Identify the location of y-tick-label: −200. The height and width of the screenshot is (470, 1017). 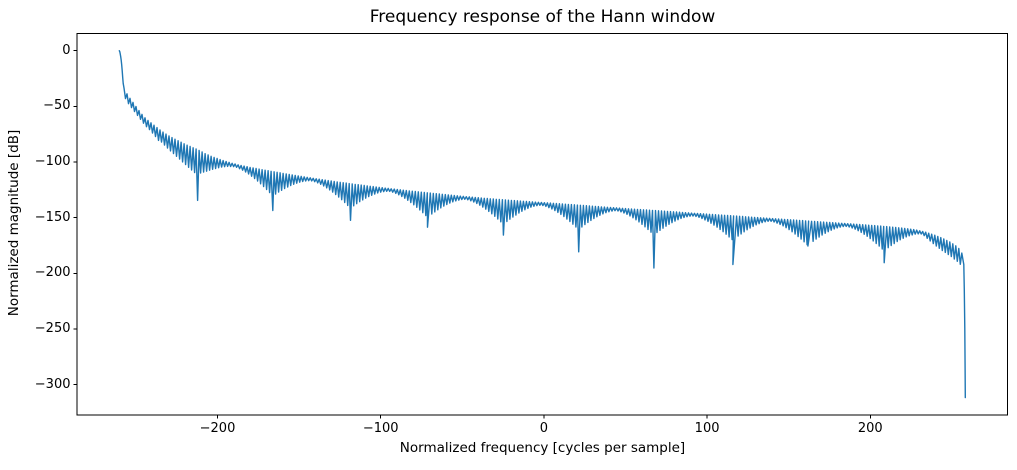
(52, 273).